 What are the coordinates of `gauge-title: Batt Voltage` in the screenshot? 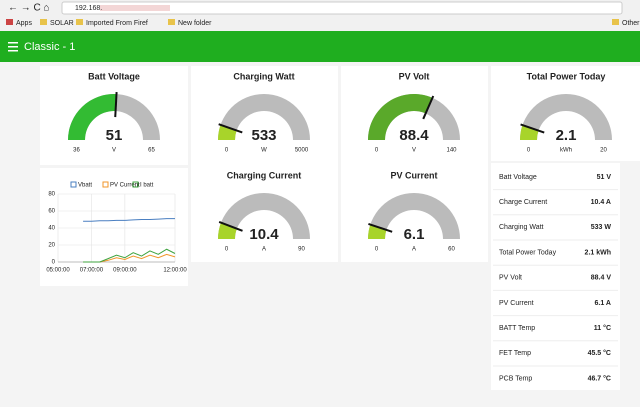 It's located at (114, 76).